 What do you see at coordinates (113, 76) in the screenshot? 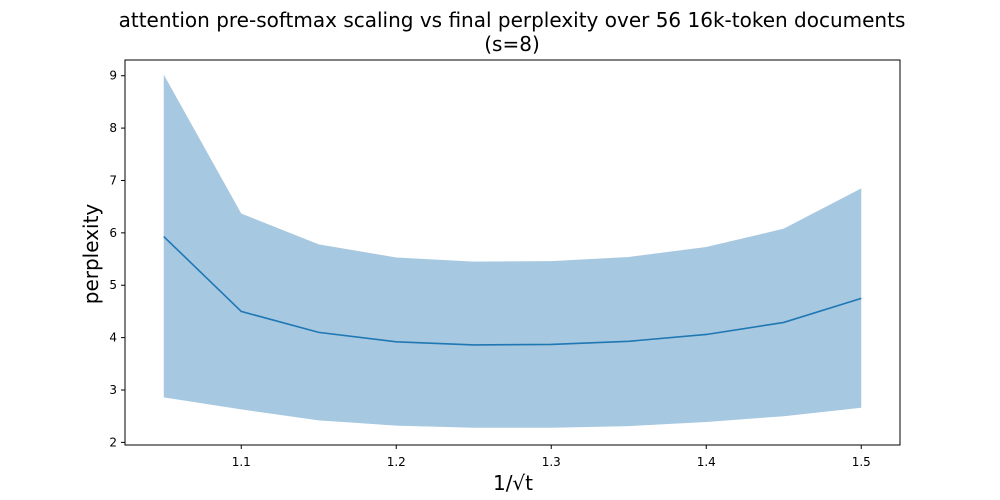
I see `y-tick-label: 9` at bounding box center [113, 76].